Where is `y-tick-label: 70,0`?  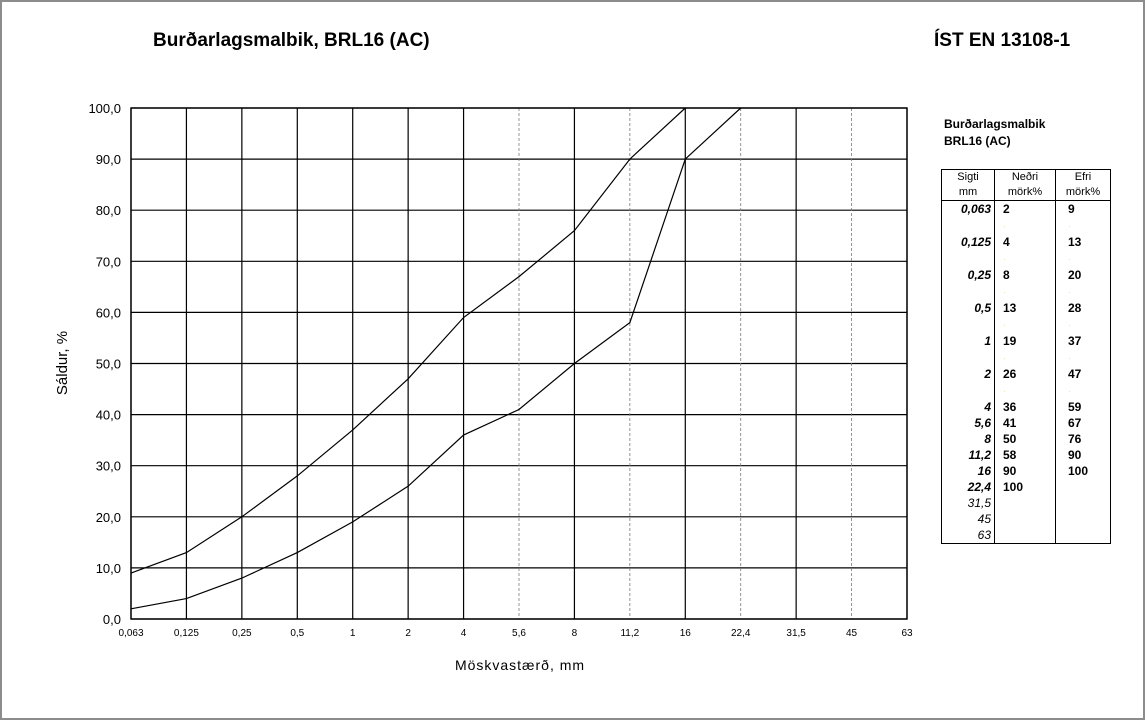 y-tick-label: 70,0 is located at coordinates (108, 261).